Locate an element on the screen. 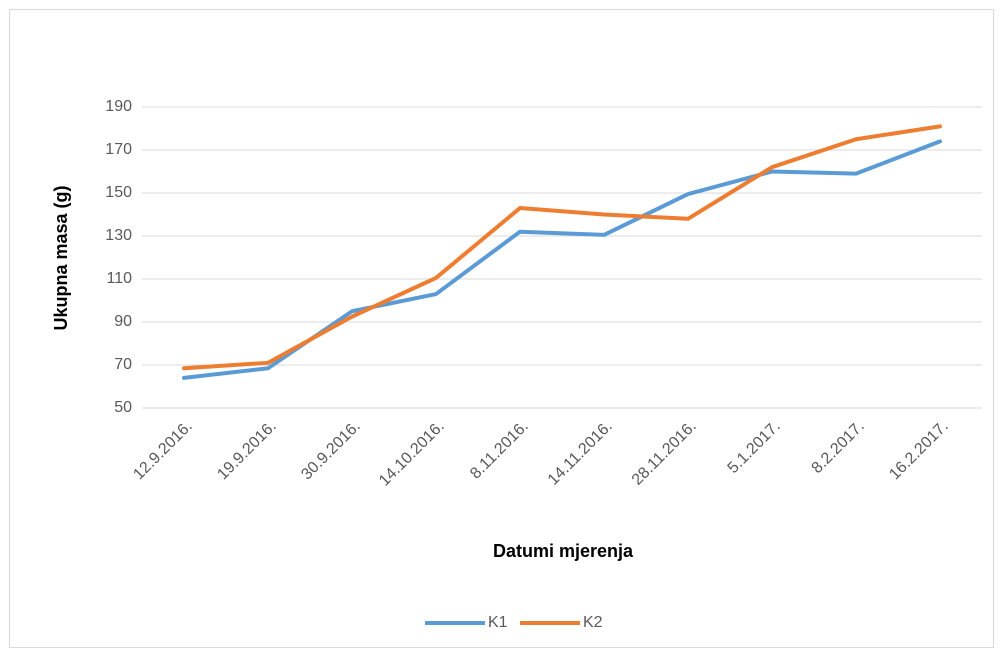  x-axis-title: Datumi mjerenja is located at coordinates (563, 551).